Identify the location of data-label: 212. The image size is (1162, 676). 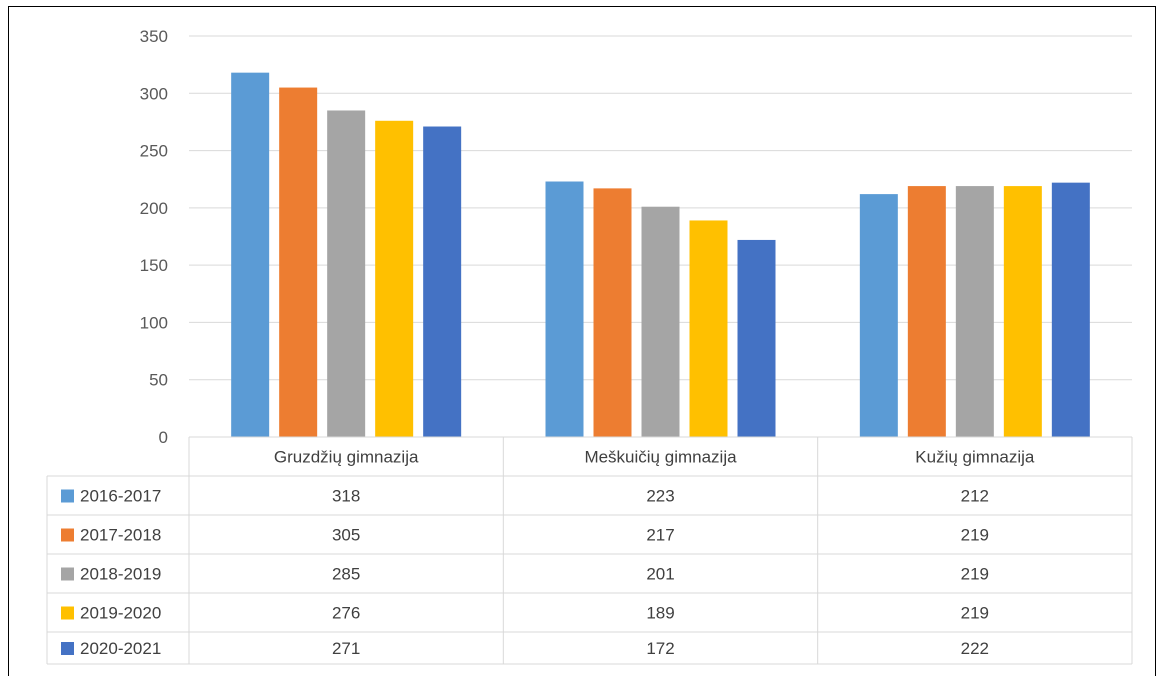
(975, 496).